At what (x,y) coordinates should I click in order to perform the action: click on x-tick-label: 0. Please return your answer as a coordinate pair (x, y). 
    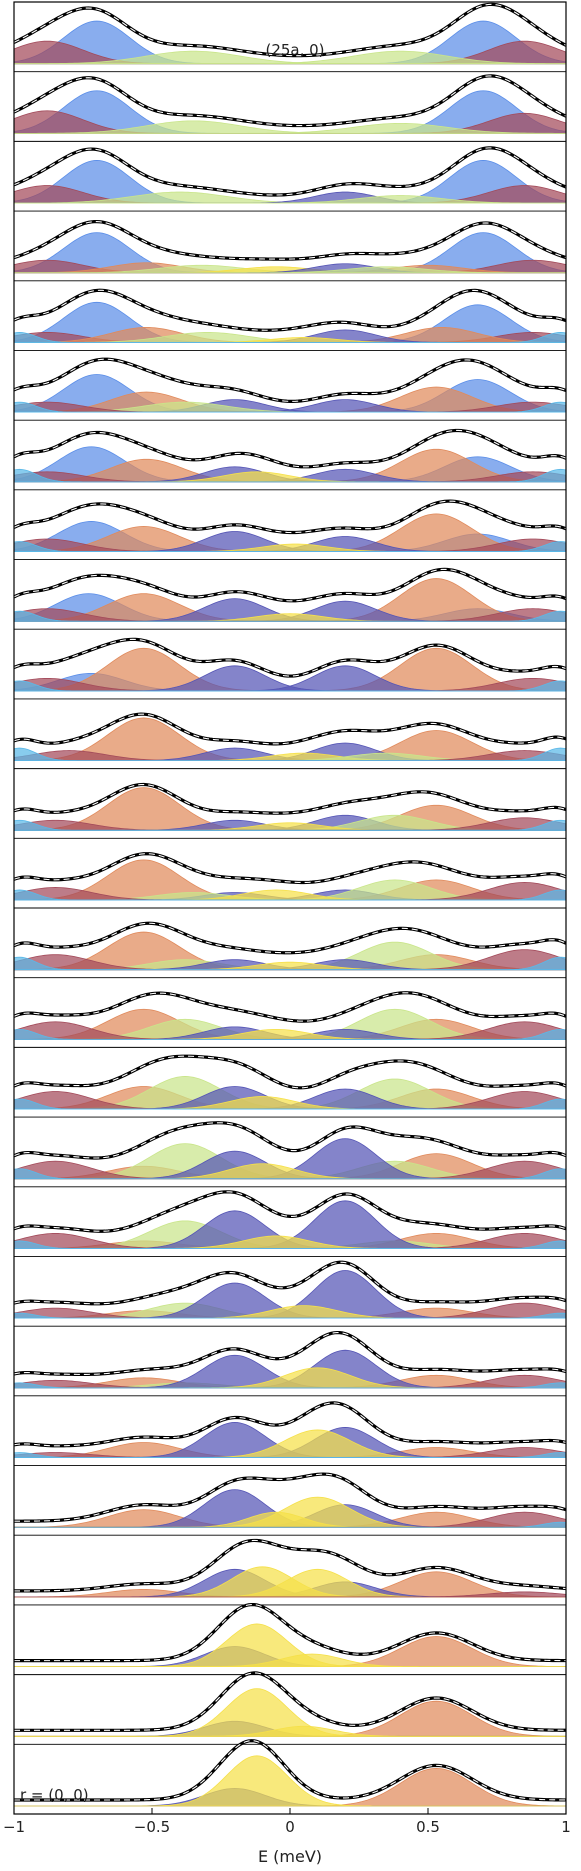
    Looking at the image, I should click on (290, 1827).